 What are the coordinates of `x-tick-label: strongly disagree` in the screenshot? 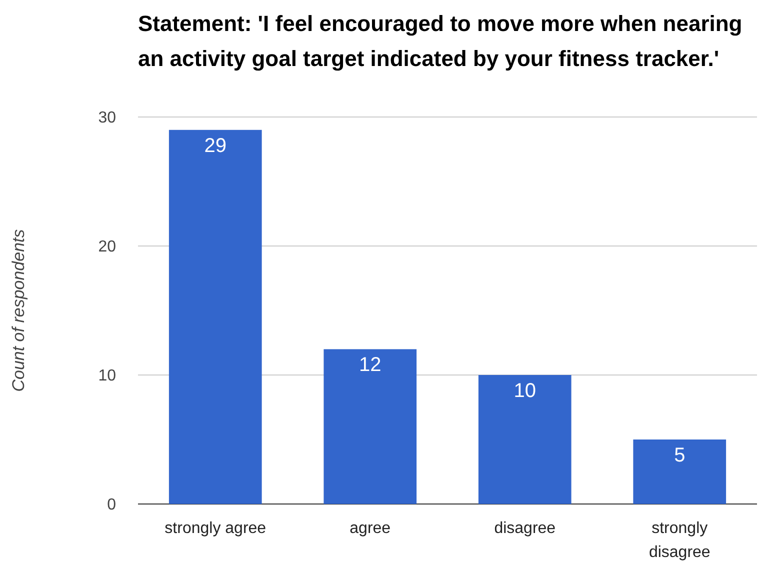 It's located at (679, 540).